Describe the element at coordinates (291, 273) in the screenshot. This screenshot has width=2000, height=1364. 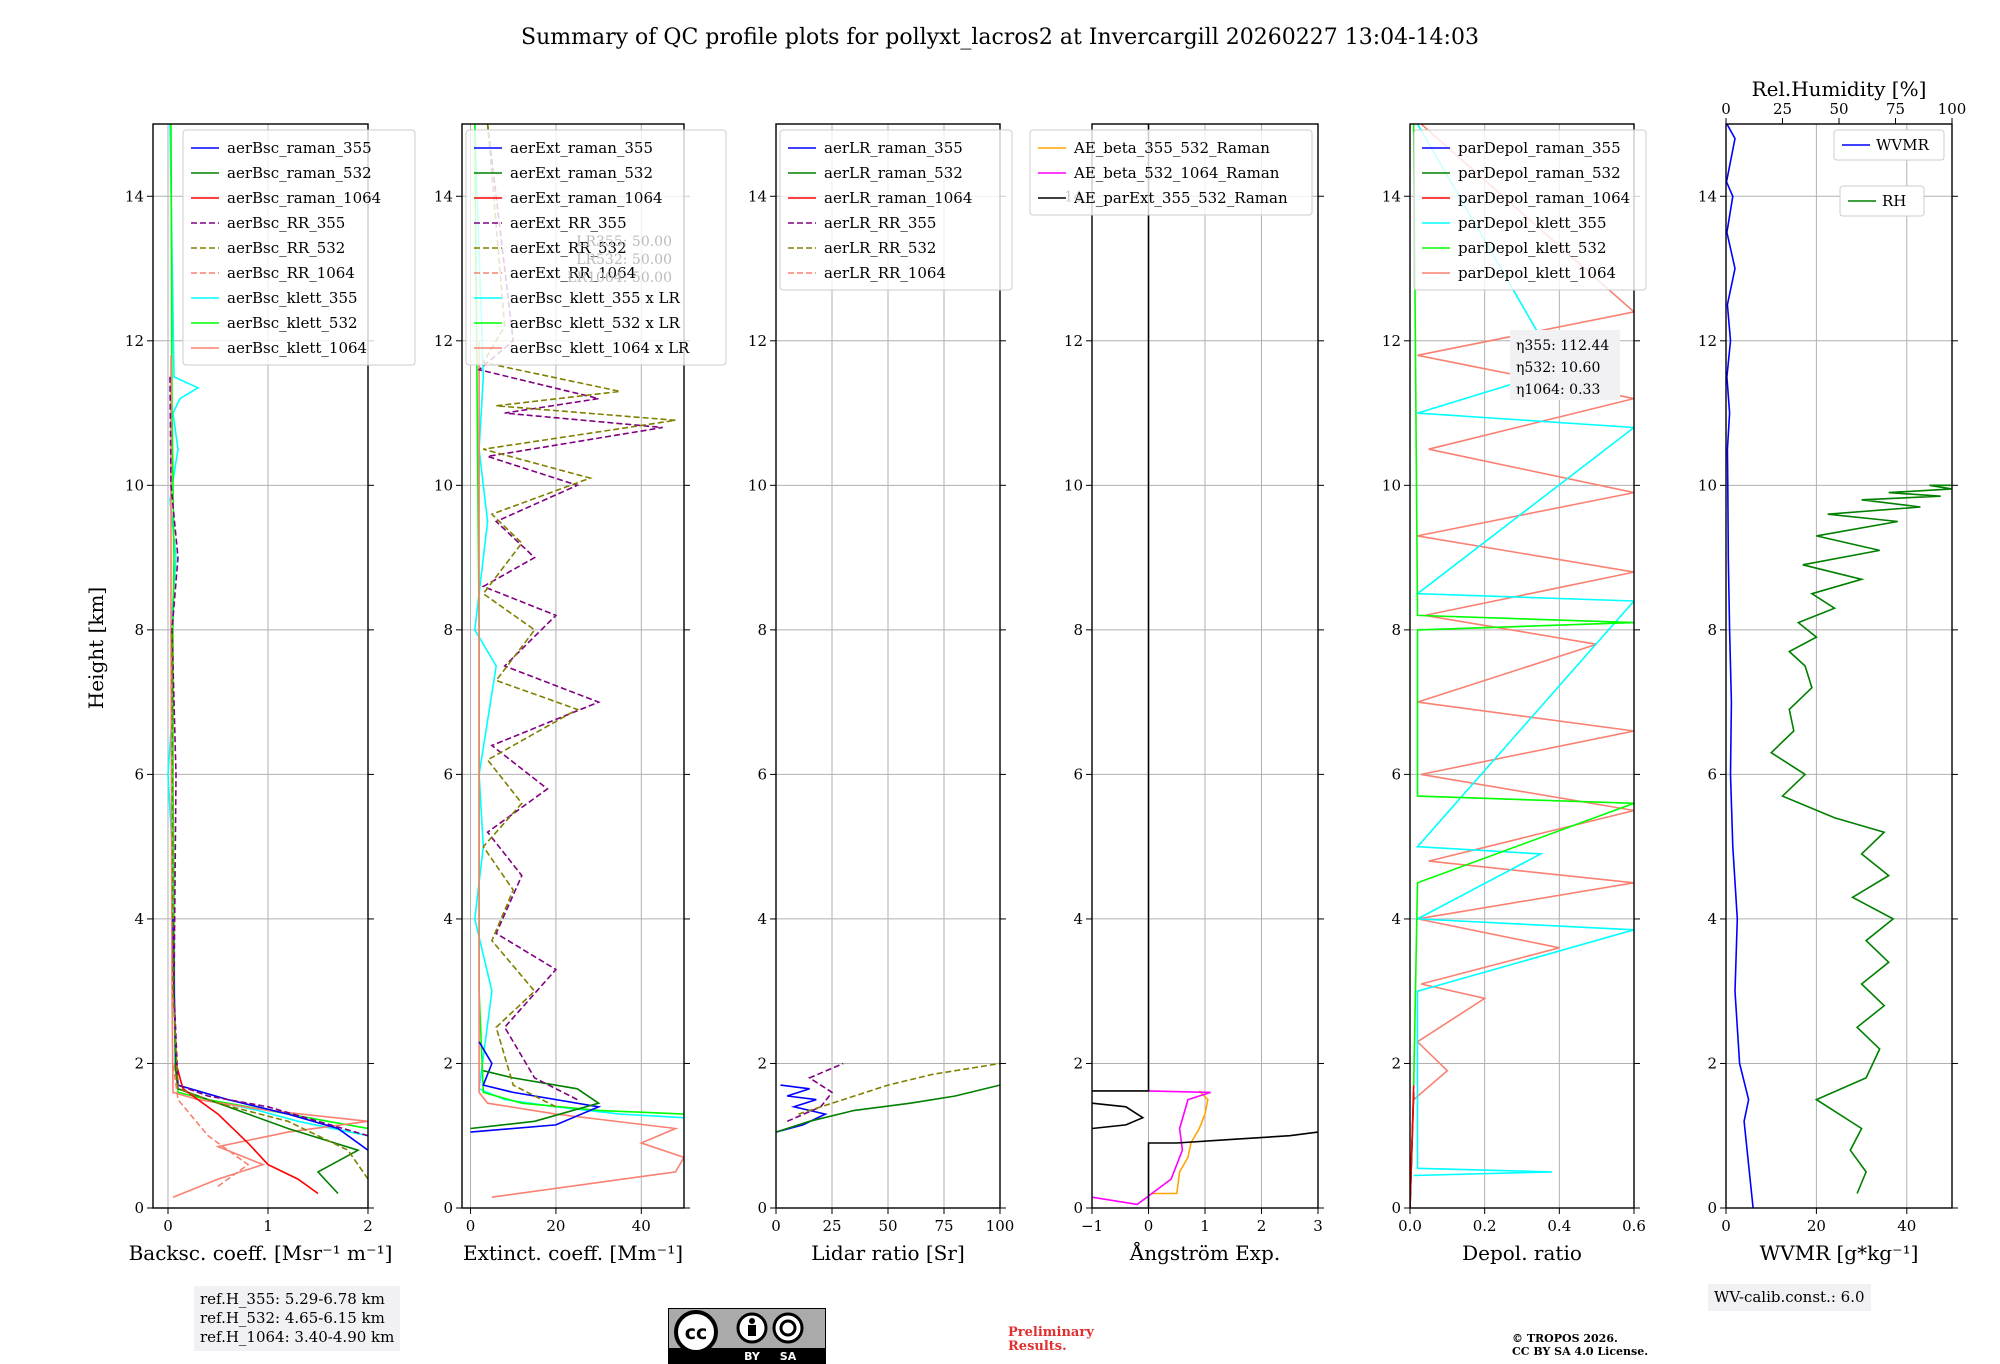
I see `legend-label-bsc-5: aerBsc_RR_1064` at that location.